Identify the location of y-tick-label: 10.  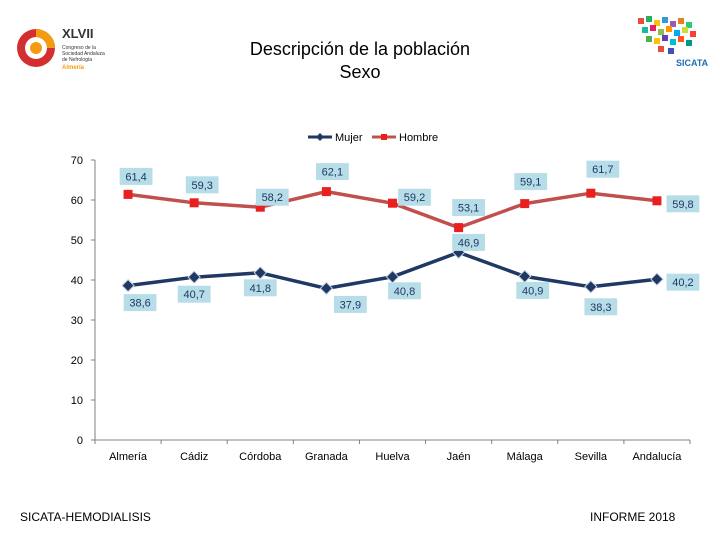
(77, 401).